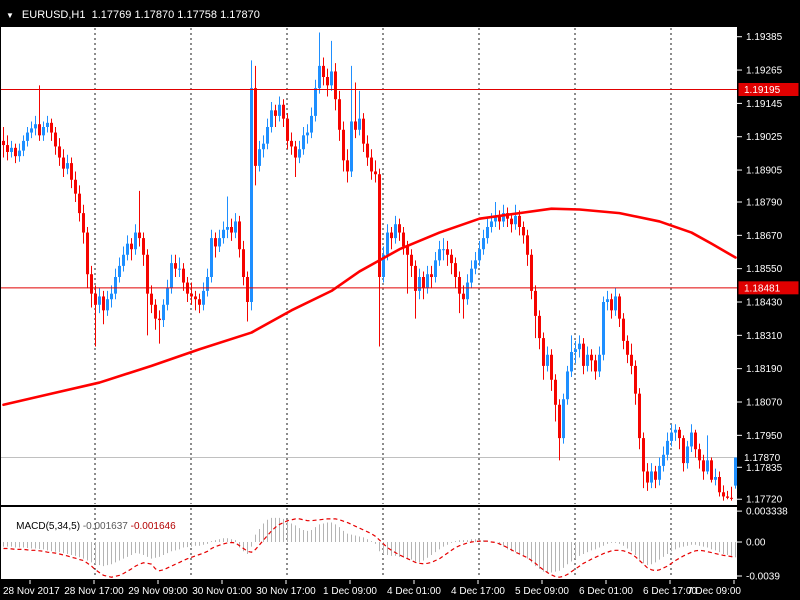 The height and width of the screenshot is (600, 800). I want to click on time-axis-label: 4 Dec 17:00, so click(478, 591).